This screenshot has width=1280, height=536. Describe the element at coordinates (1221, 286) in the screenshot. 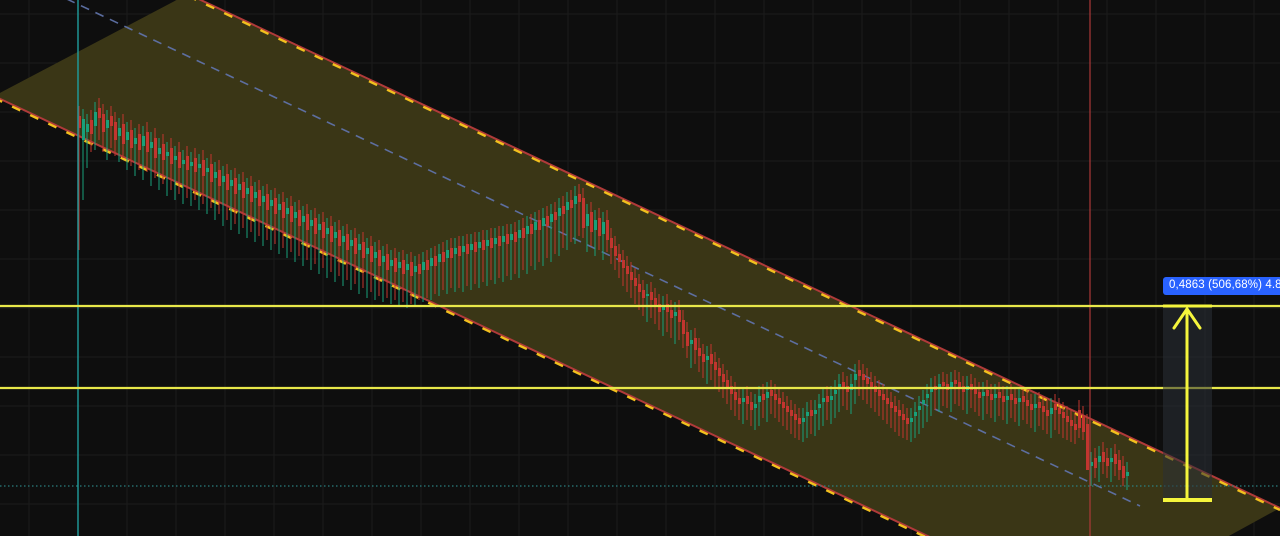

I see `measure-tool-badge: 0,4863 (506,68%) 4.863` at that location.